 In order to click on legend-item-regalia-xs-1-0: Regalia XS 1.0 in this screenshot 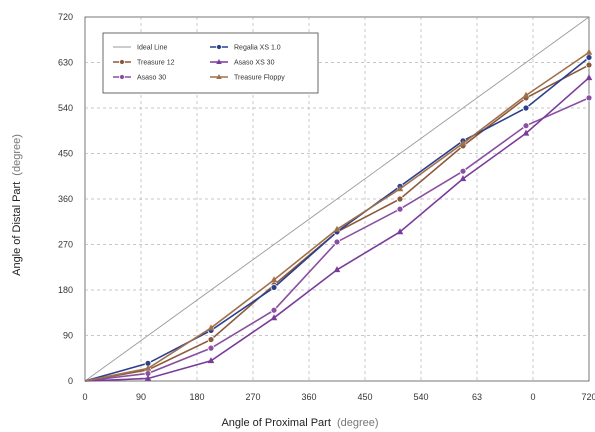, I will do `click(245, 48)`.